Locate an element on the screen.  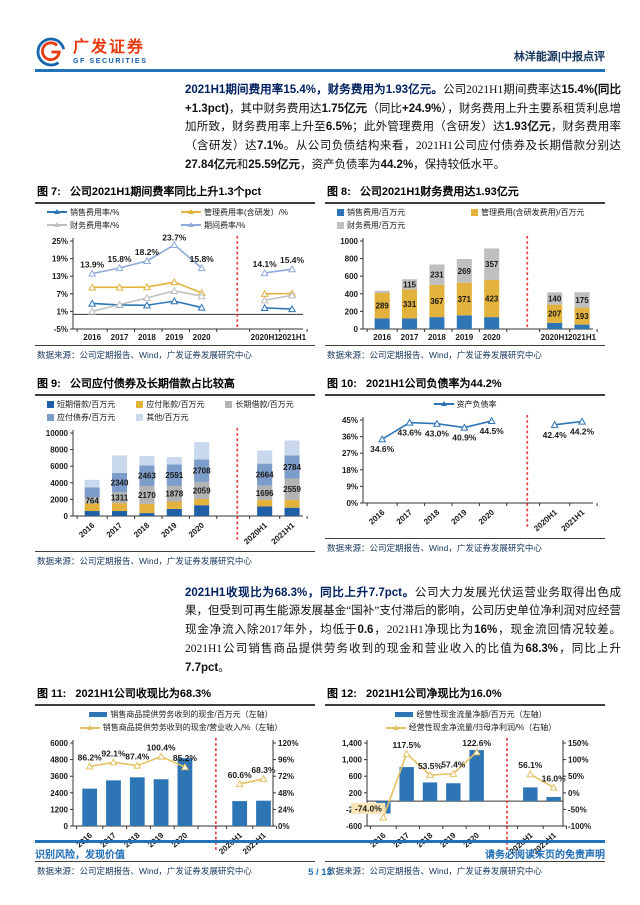
svg-text: 36% is located at coordinates (350, 436).